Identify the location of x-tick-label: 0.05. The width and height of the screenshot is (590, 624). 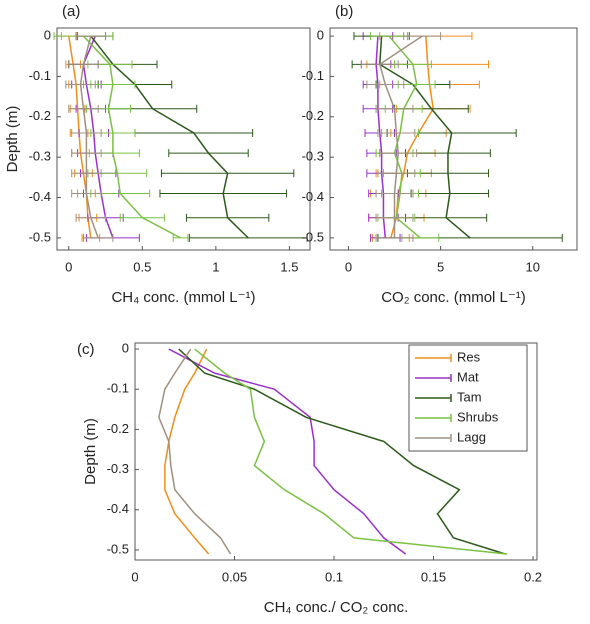
(234, 576).